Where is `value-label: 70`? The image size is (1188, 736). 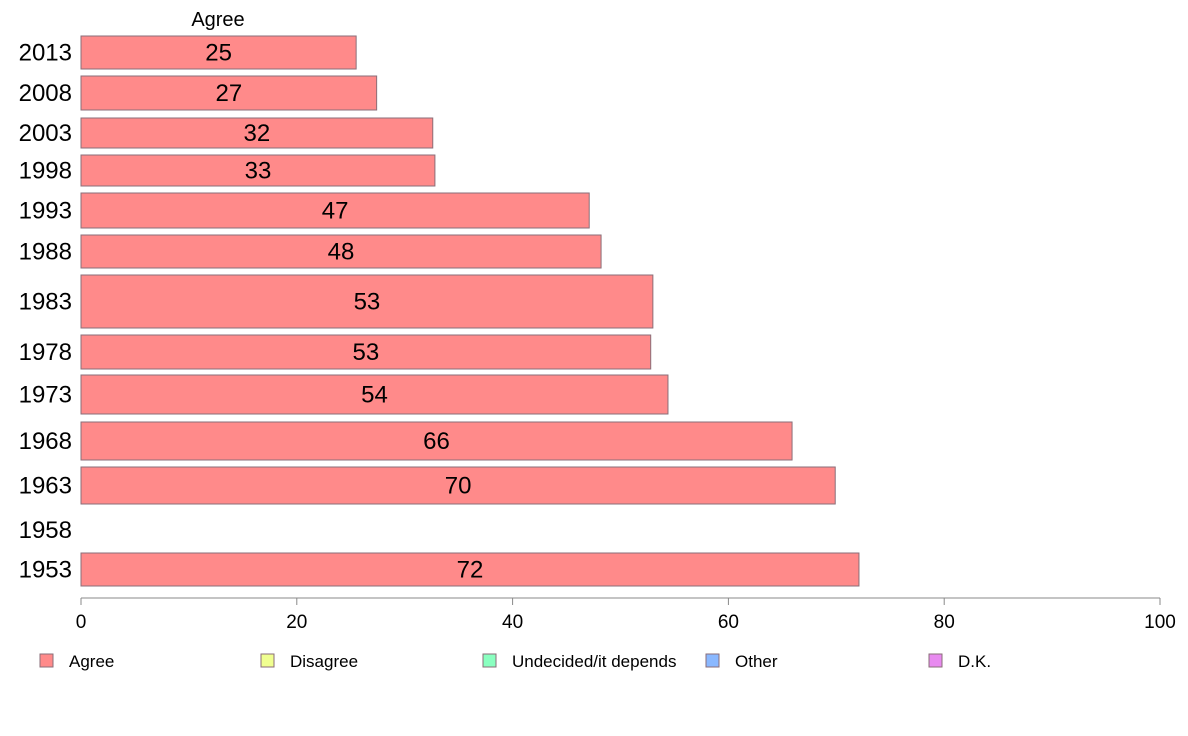
value-label: 70 is located at coordinates (458, 486).